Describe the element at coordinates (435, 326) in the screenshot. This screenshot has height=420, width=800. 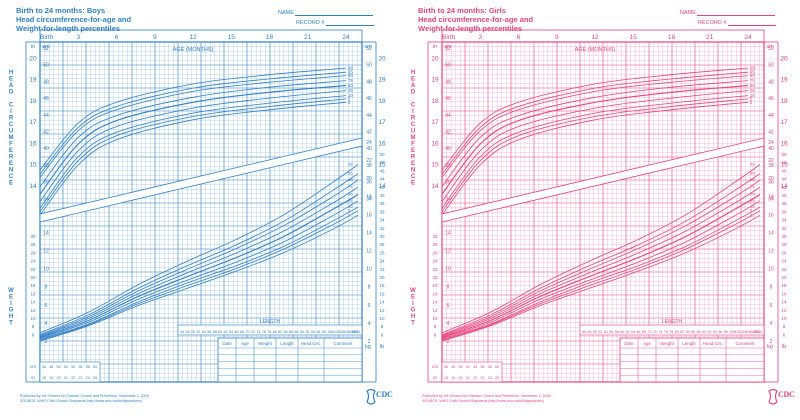
I see `wl-lb-tick-label: 8` at that location.